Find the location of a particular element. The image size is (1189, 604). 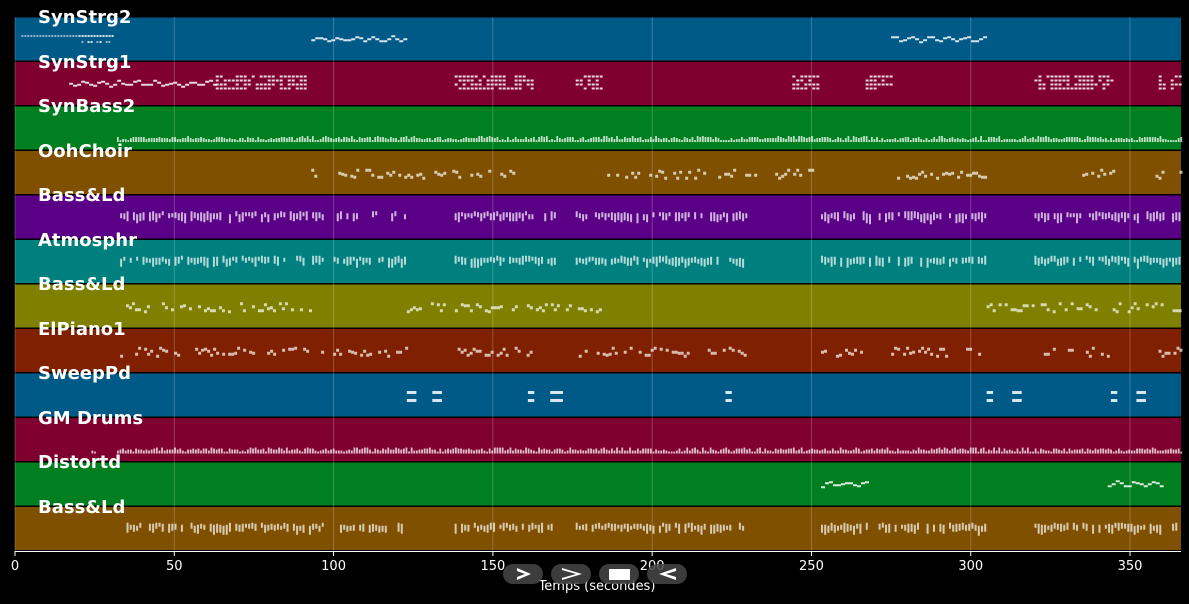

track-label-4: OohChoir is located at coordinates (85, 151).